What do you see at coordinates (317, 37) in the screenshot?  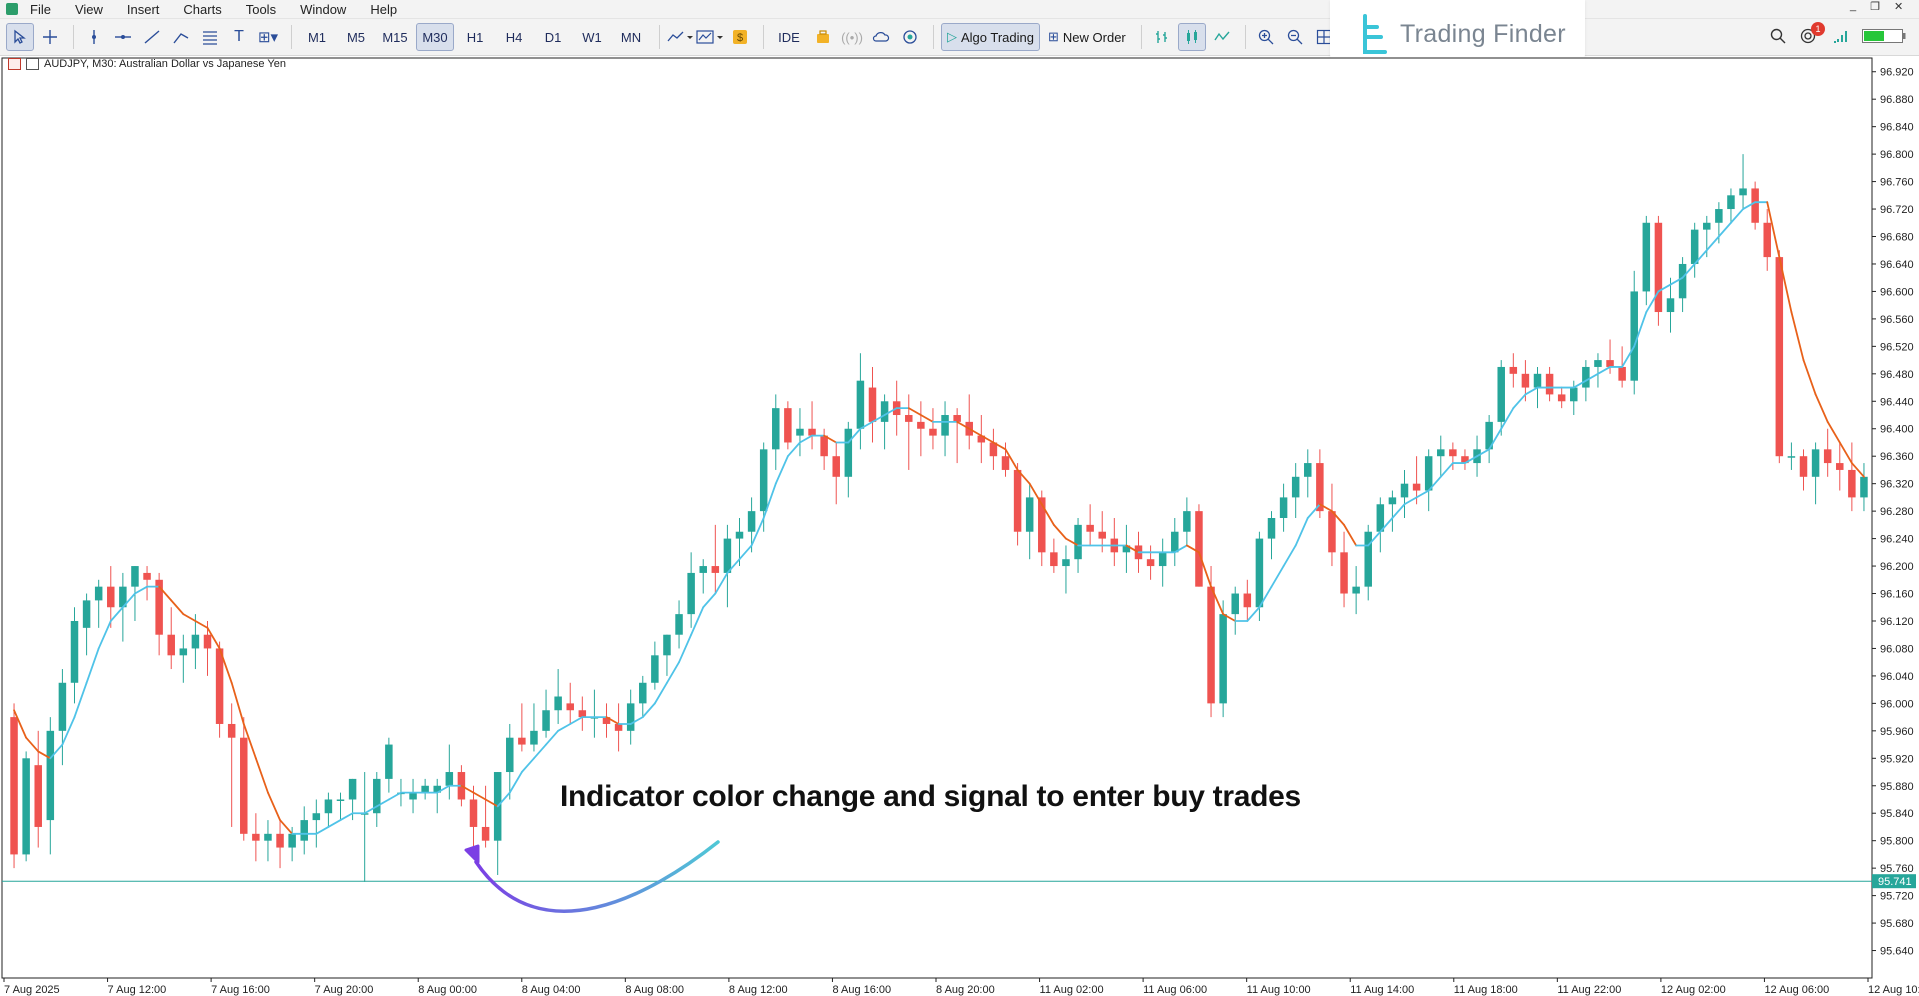 I see `timeframe-m1: M1` at bounding box center [317, 37].